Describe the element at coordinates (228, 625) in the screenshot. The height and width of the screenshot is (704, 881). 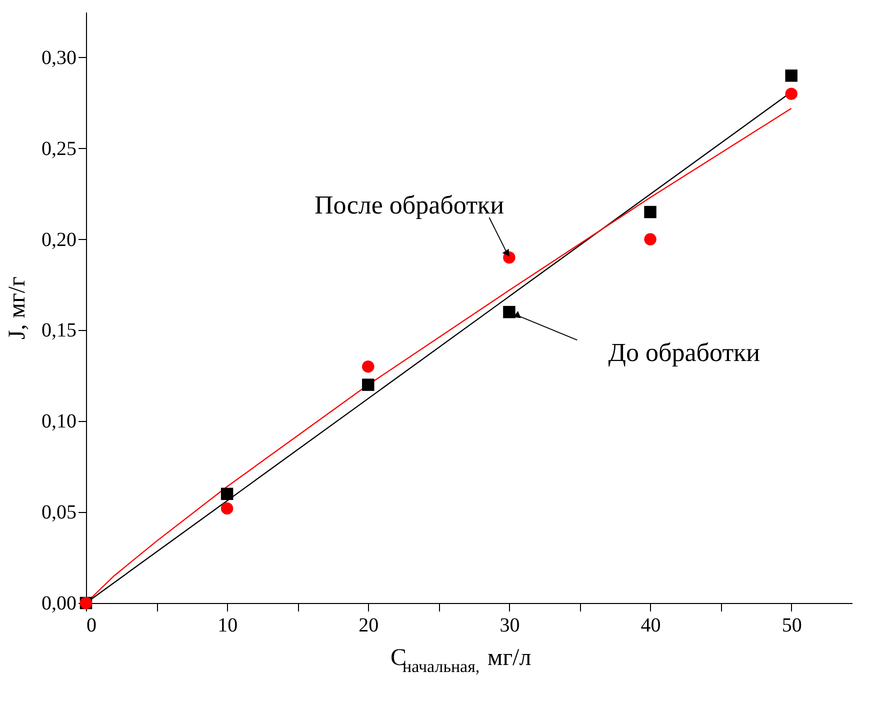
I see `x-tick-label: 10` at that location.